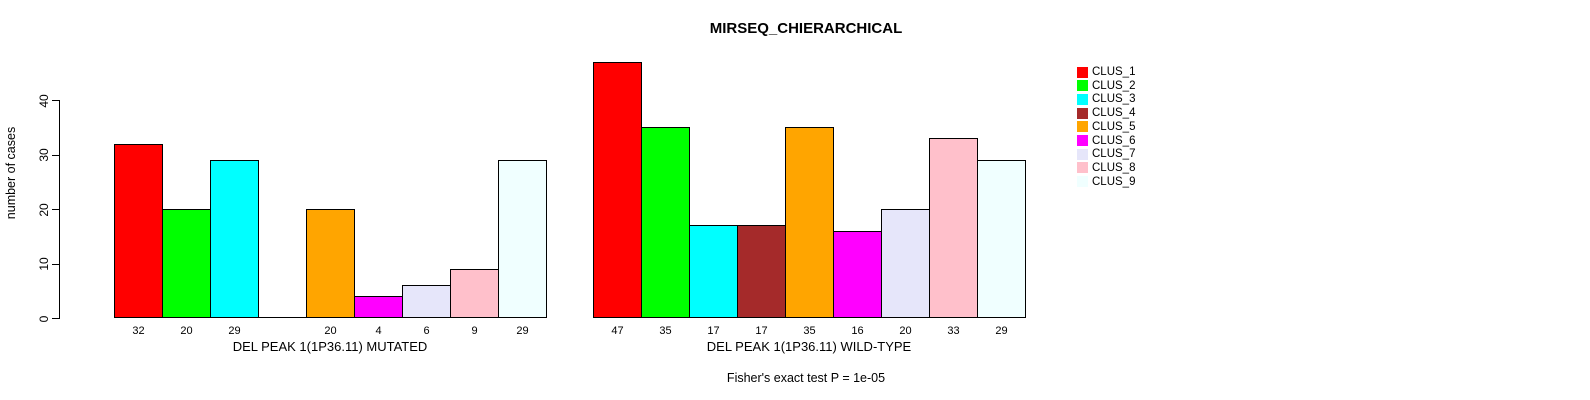  Describe the element at coordinates (809, 222) in the screenshot. I see `bar-clus_5-group2` at that location.